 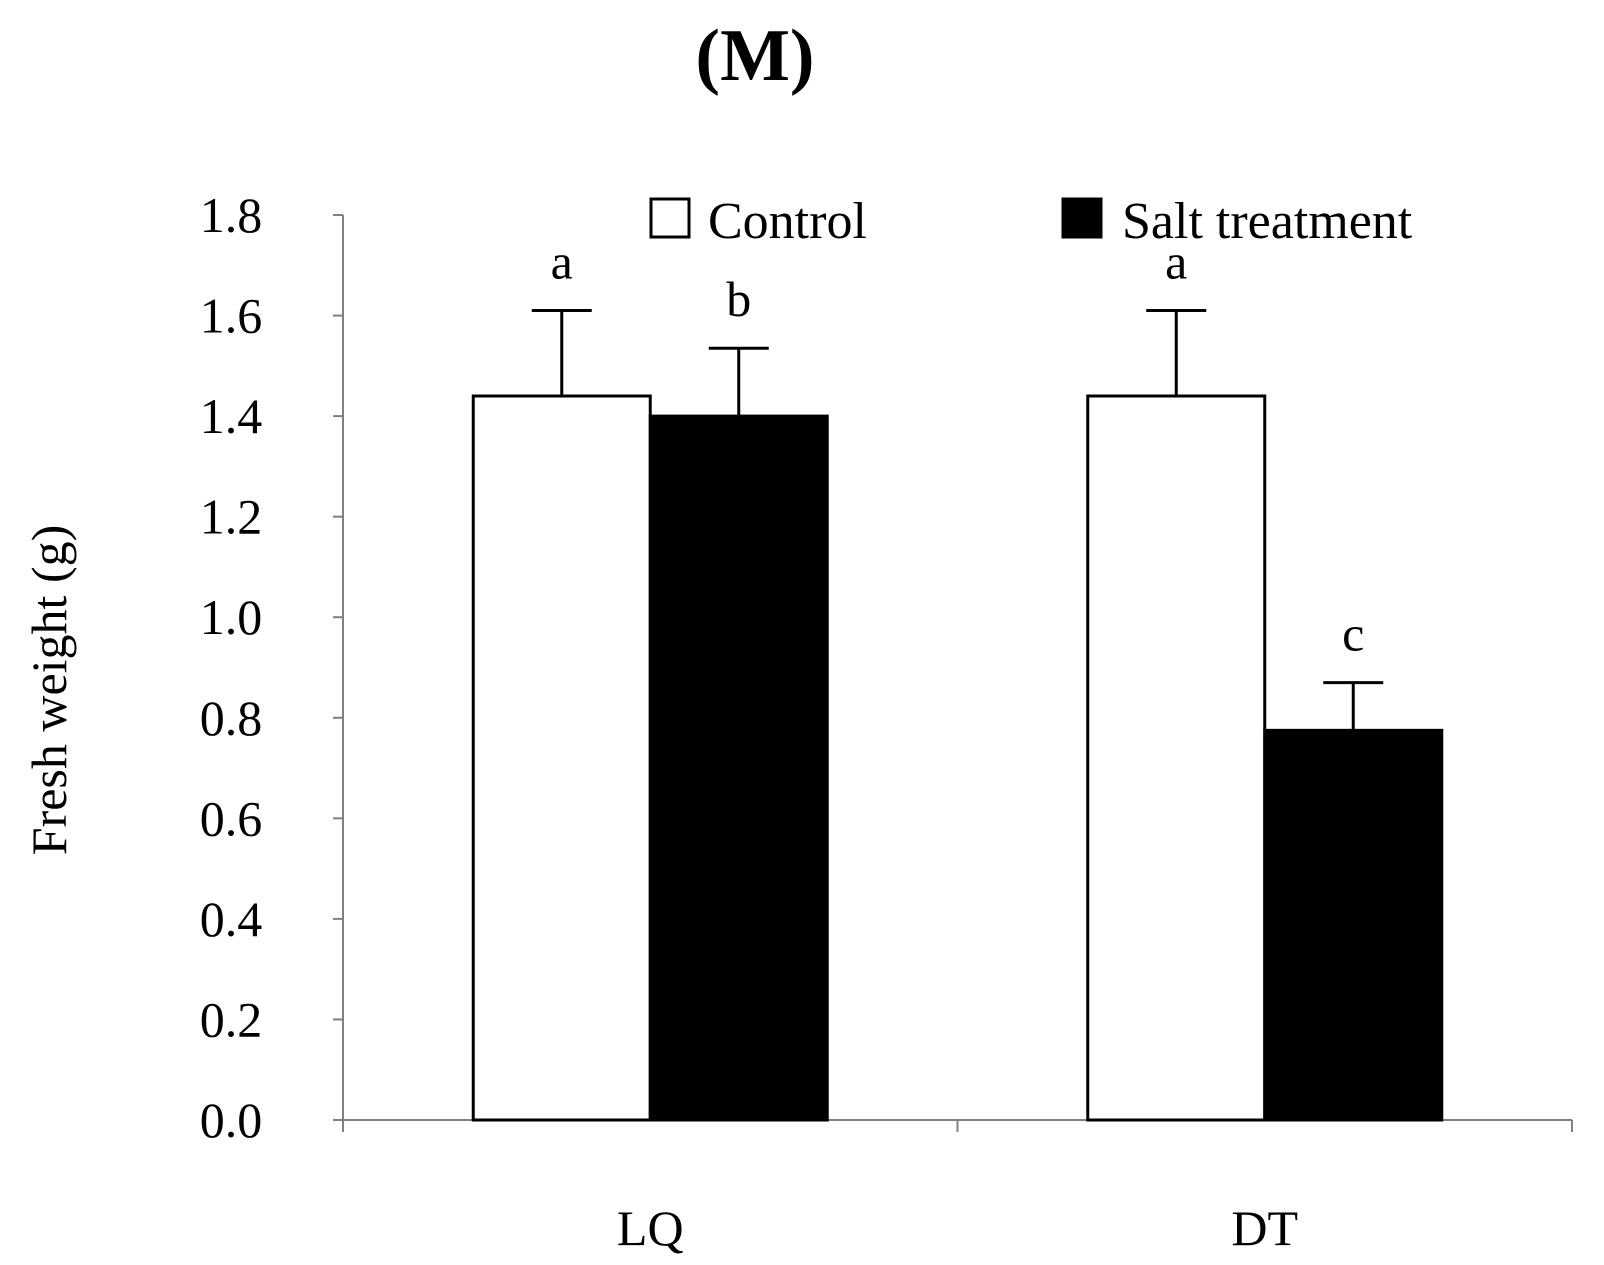 What do you see at coordinates (231, 316) in the screenshot?
I see `y-tick-label: 1.6` at bounding box center [231, 316].